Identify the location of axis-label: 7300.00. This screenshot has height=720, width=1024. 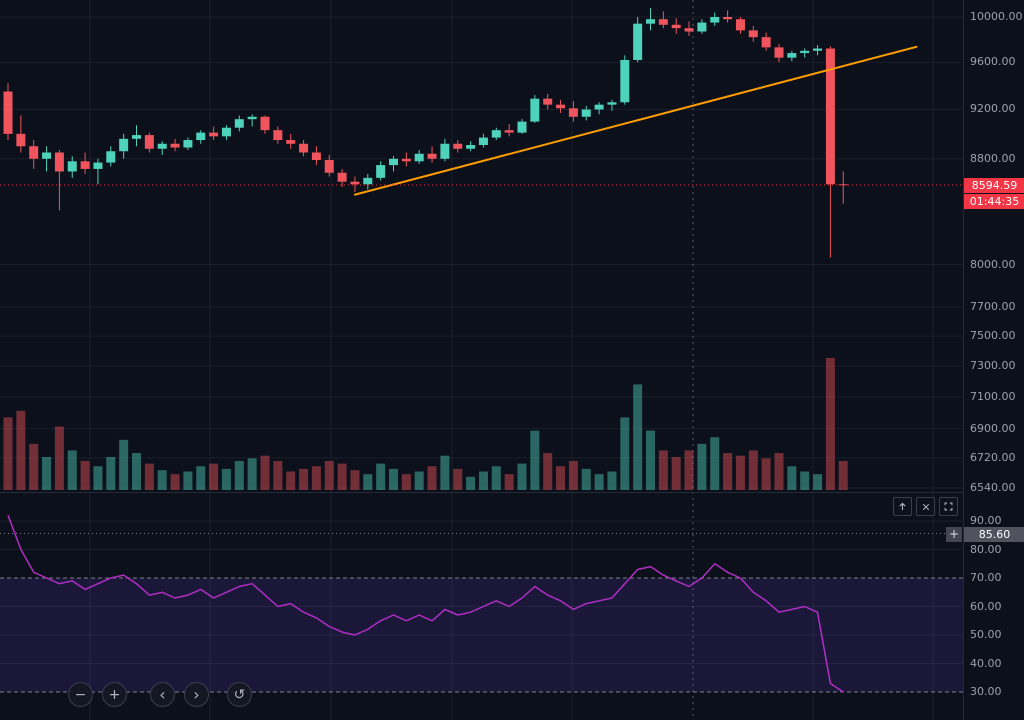
(993, 366).